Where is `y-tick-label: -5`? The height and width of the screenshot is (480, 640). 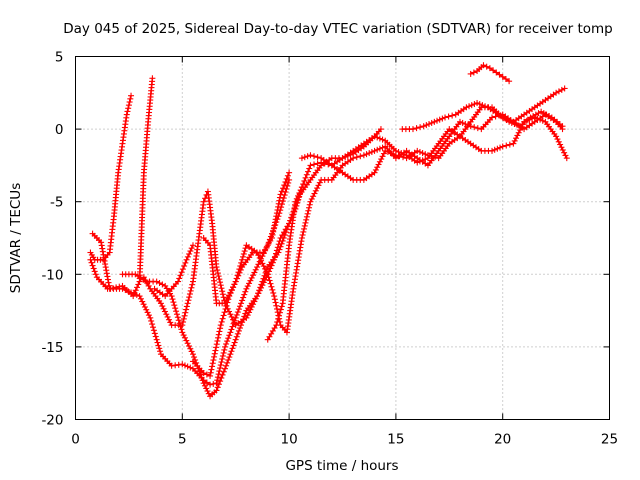 y-tick-label: -5 is located at coordinates (56, 203).